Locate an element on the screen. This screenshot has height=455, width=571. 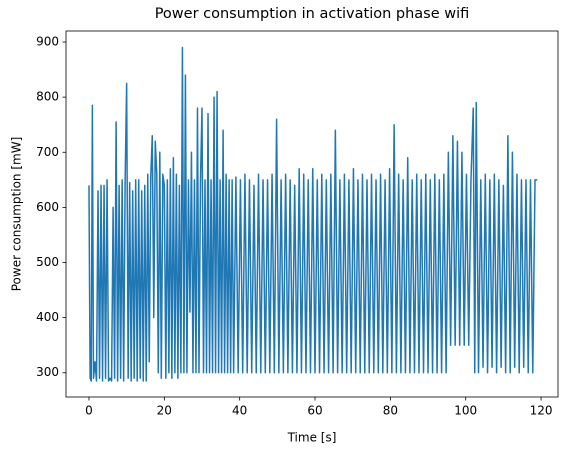
x-tick-label: 20 is located at coordinates (164, 411).